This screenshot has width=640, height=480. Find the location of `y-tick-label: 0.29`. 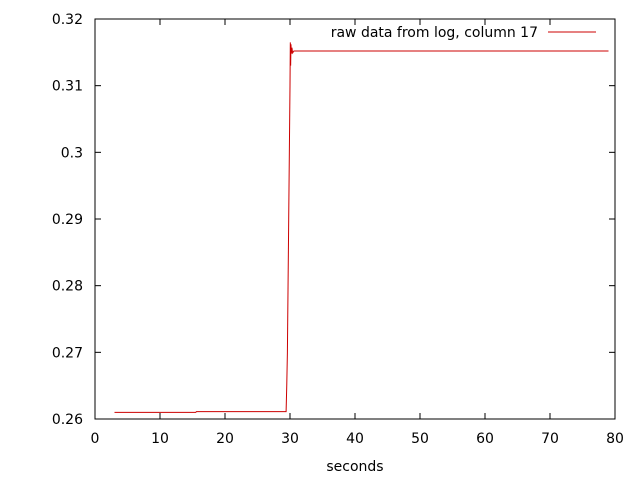

y-tick-label: 0.29 is located at coordinates (67, 220).